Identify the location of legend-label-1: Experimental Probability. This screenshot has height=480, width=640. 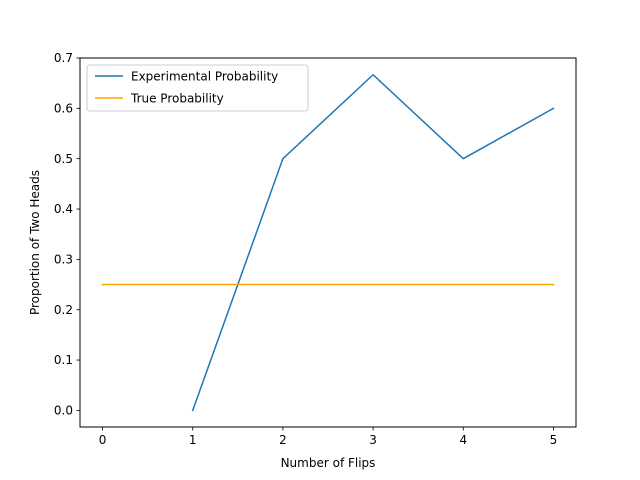
(204, 76).